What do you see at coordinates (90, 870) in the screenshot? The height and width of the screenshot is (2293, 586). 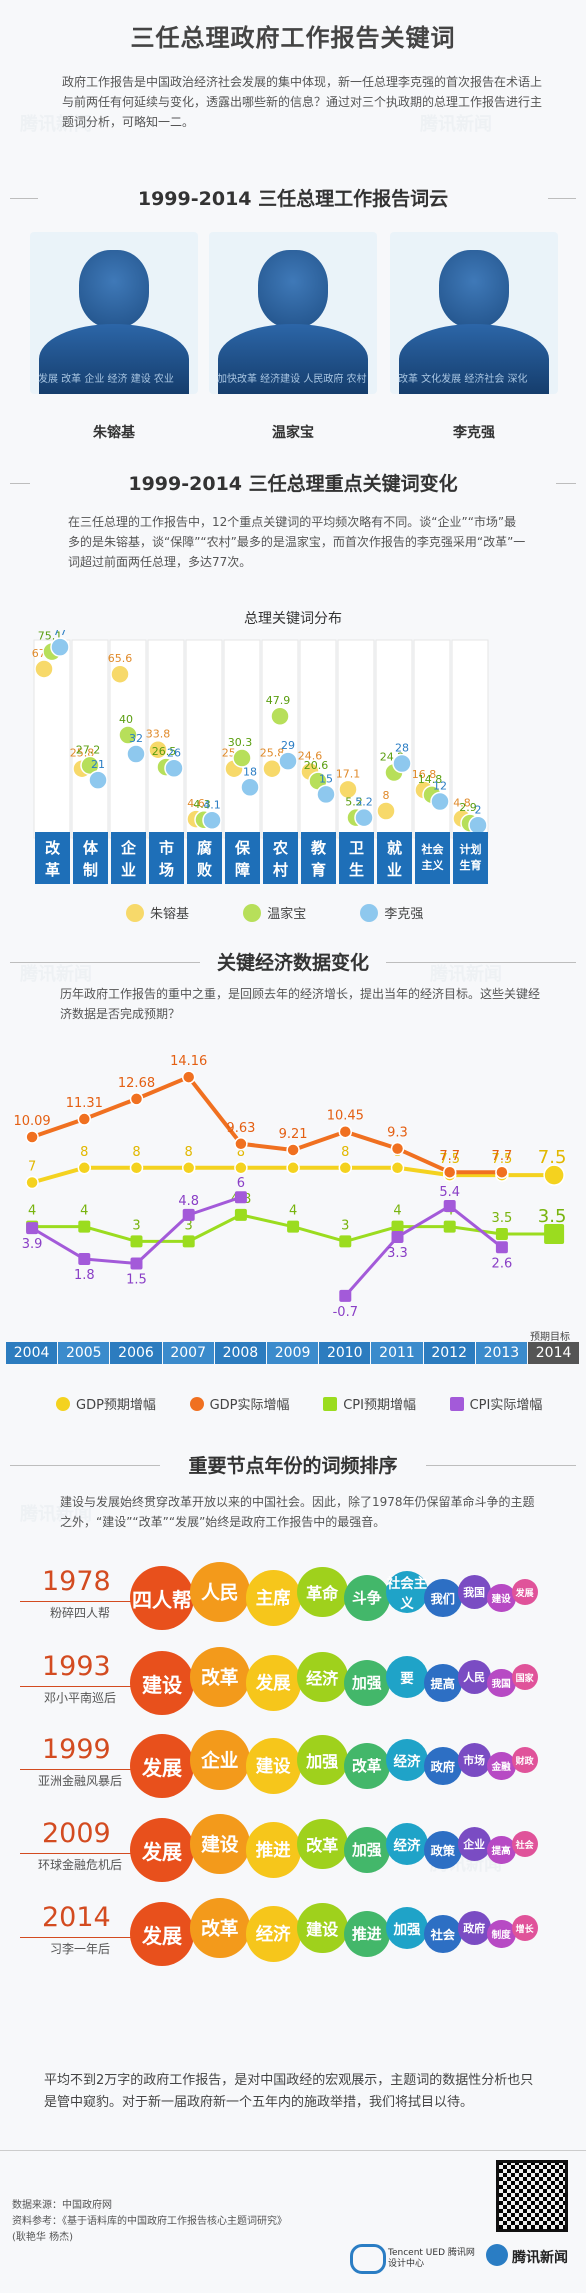 I see `keyword-category-char: 制` at bounding box center [90, 870].